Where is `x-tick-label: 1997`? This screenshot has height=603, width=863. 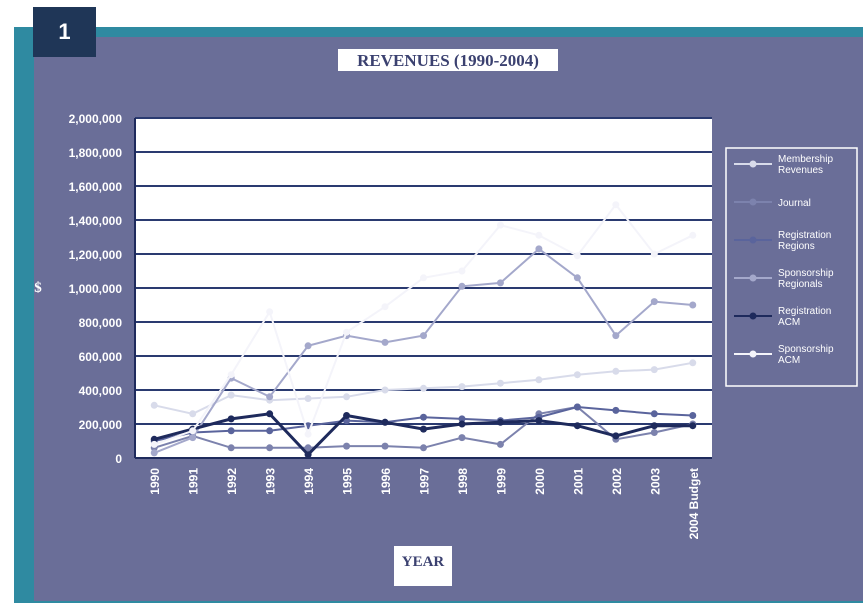 x-tick-label: 1997 is located at coordinates (425, 481).